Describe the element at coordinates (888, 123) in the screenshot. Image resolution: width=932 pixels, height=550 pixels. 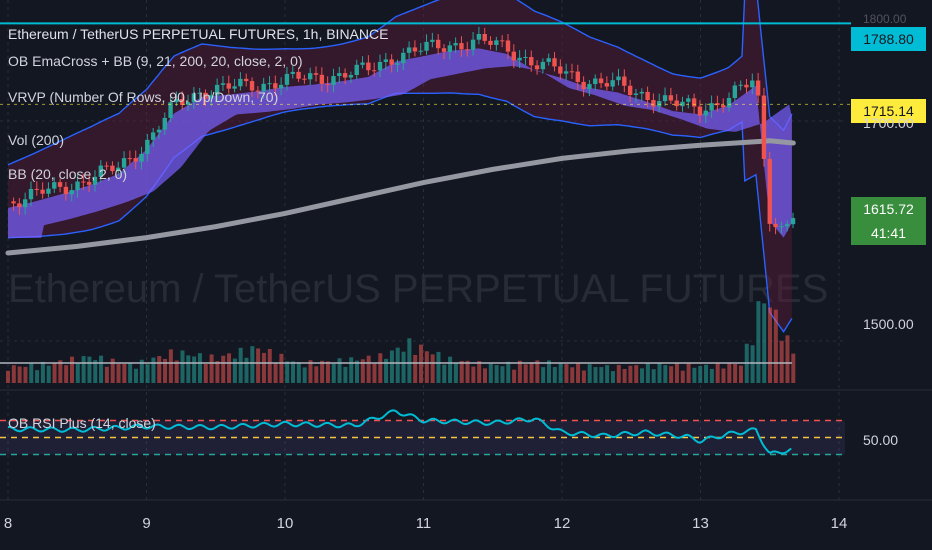
I see `price-axis-1700: 1700.00` at that location.